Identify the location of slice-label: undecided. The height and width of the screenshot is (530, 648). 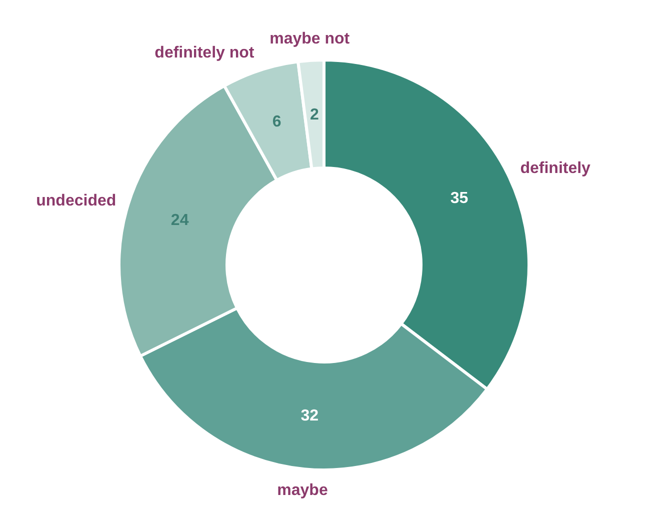
(76, 201).